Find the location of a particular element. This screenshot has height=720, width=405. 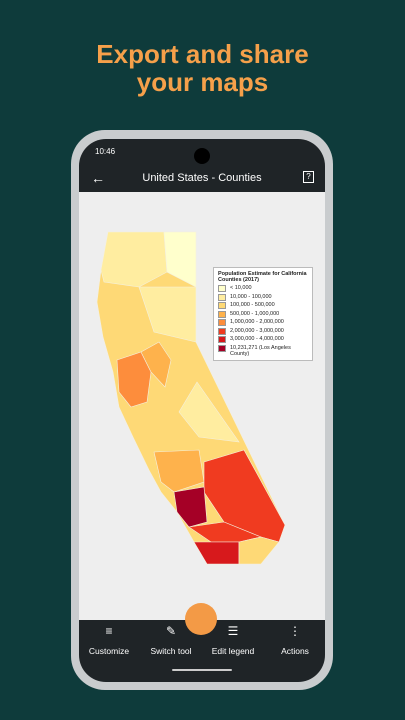

status-time: 10:46 is located at coordinates (105, 151).